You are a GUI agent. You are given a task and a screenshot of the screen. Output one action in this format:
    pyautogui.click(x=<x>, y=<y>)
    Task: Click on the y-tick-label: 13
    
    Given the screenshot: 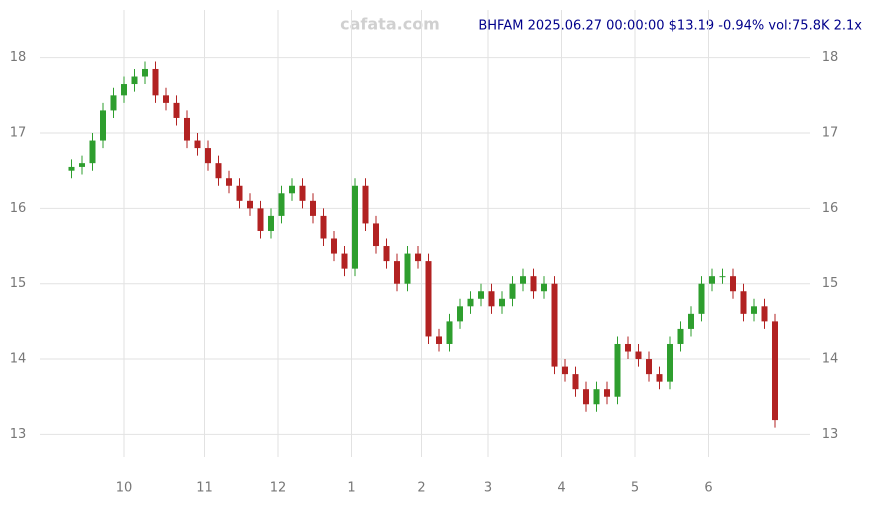 What is the action you would take?
    pyautogui.click(x=18, y=434)
    